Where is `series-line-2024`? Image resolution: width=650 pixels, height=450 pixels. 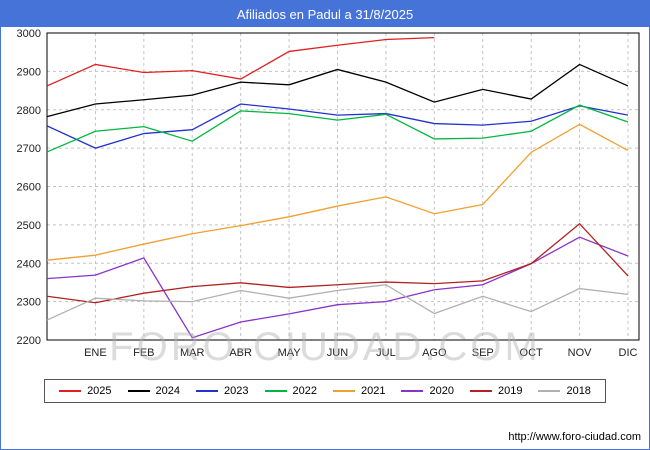 series-line-2024 is located at coordinates (337, 90).